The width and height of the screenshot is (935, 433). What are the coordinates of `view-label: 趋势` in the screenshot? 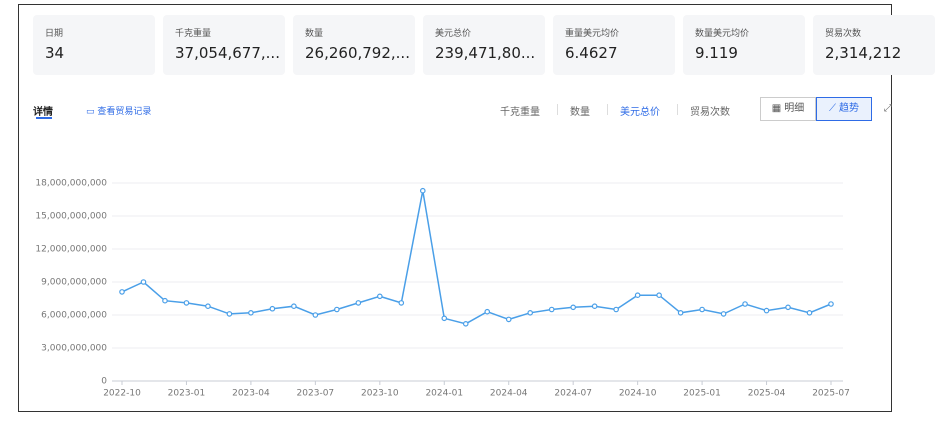 It's located at (849, 108).